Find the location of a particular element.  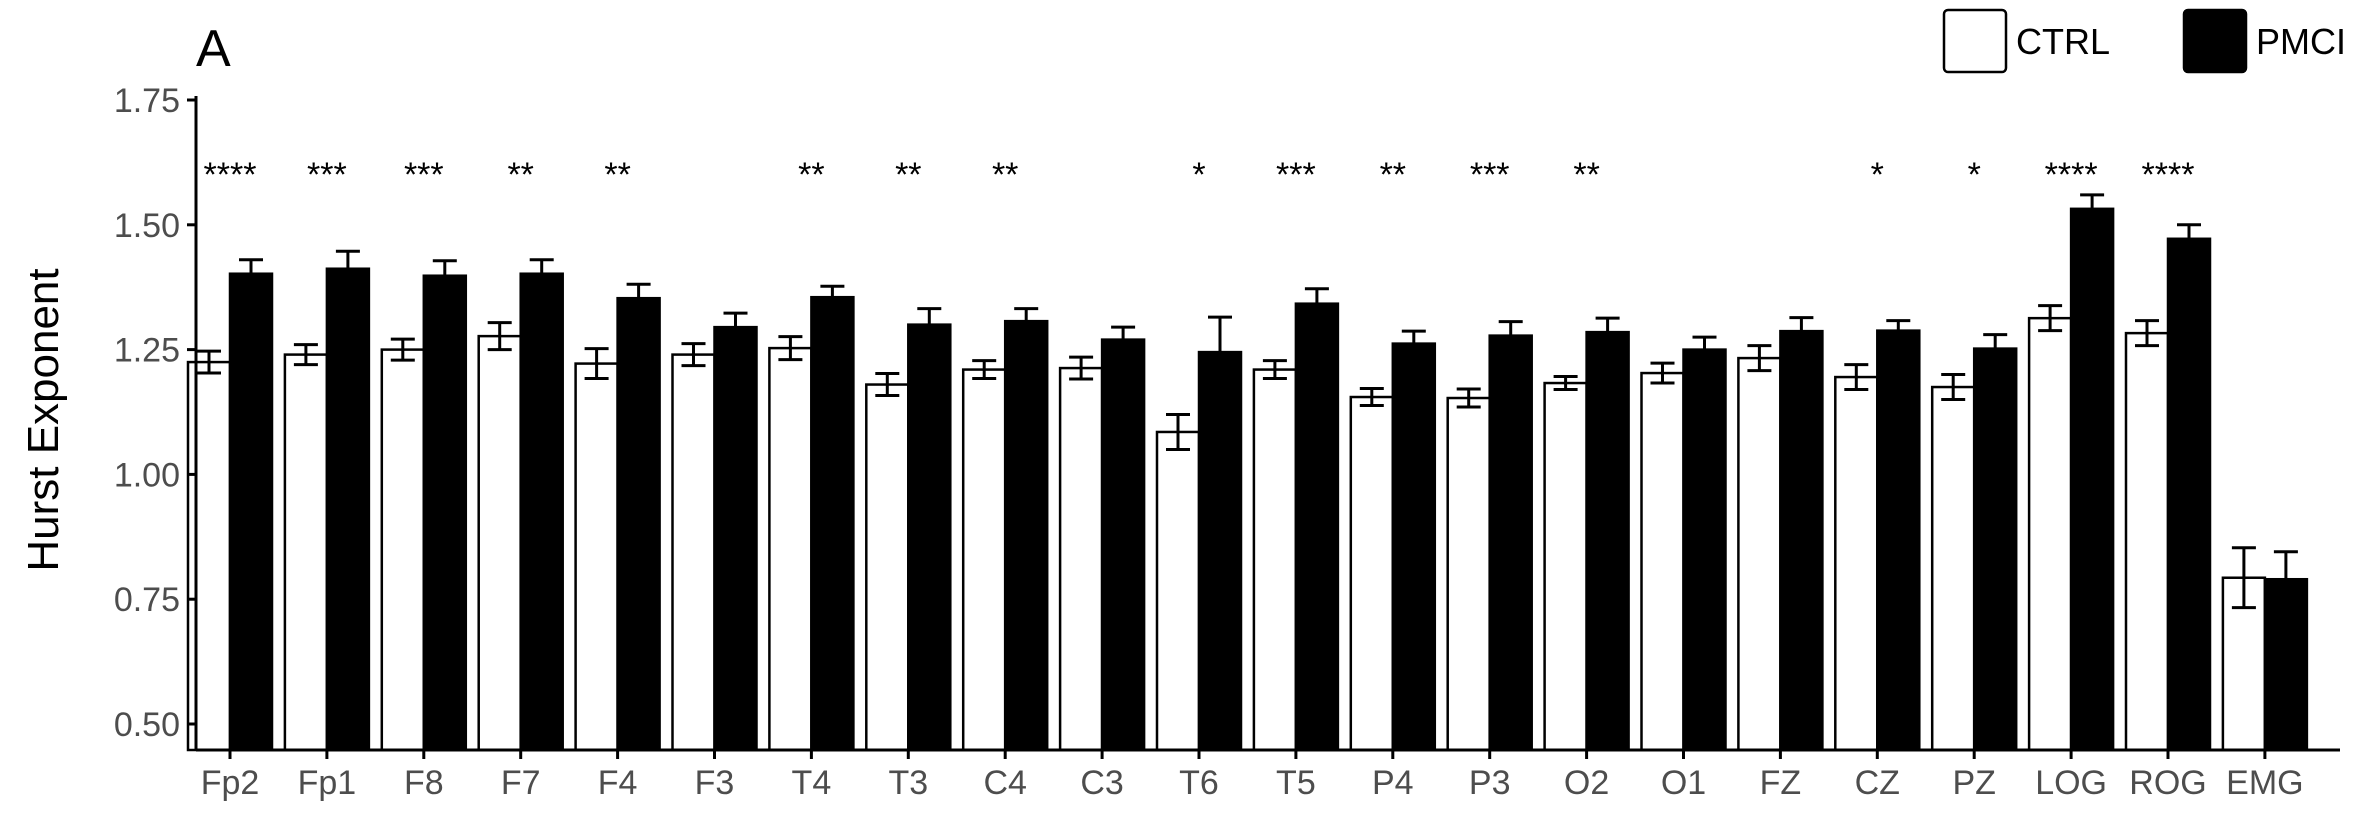

y-tick-label: 0.50 is located at coordinates (147, 725).